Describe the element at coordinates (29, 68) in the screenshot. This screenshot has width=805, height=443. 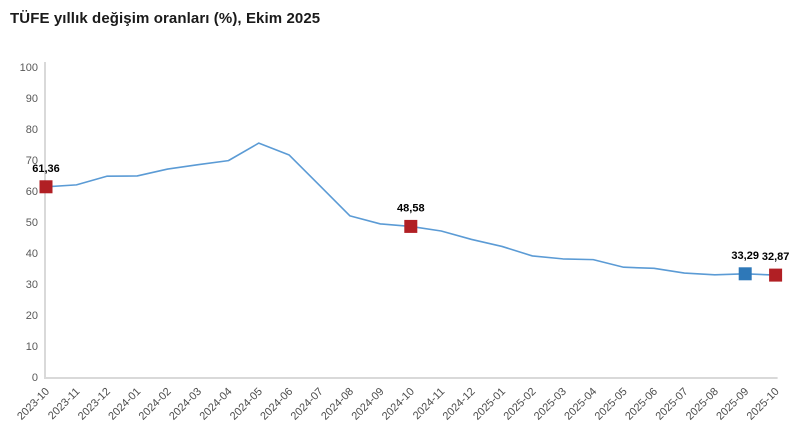
I see `y-tick-label: 100` at that location.